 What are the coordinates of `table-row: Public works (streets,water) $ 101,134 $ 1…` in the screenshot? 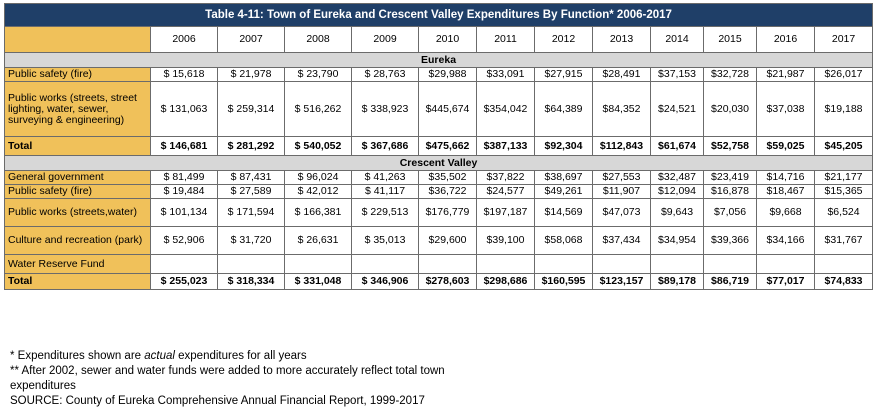 It's located at (439, 212).